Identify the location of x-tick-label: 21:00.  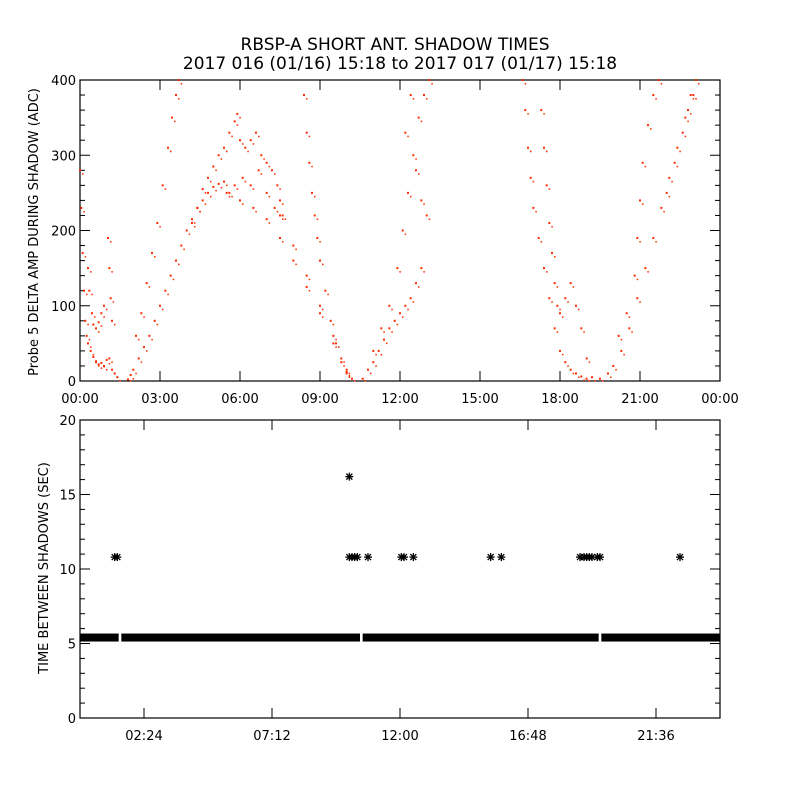
(639, 399).